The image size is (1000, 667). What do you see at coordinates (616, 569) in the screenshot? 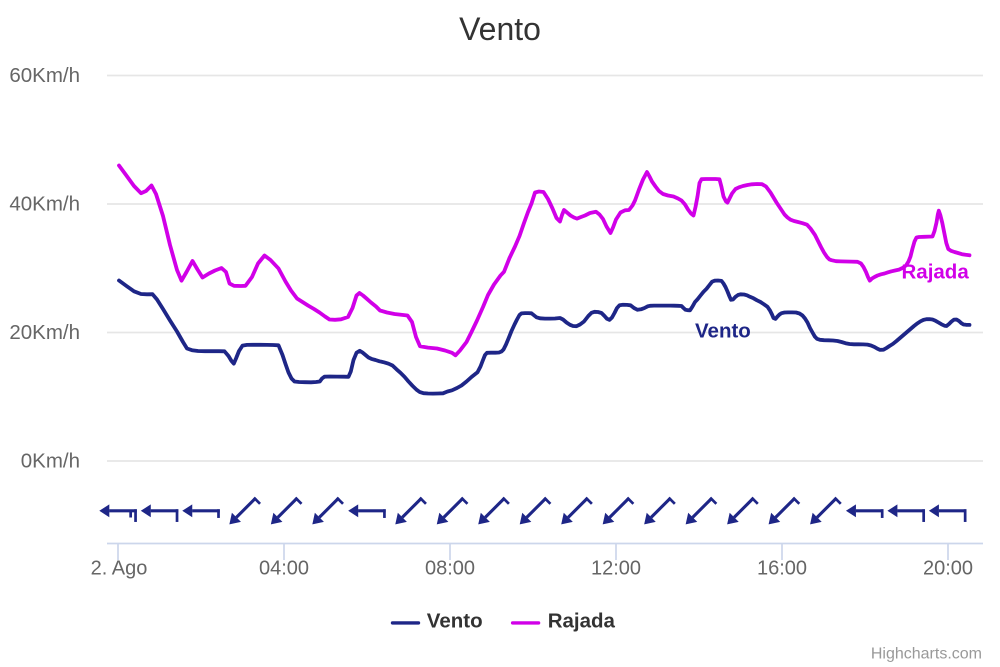
I see `svg-text: 12:00` at bounding box center [616, 569].